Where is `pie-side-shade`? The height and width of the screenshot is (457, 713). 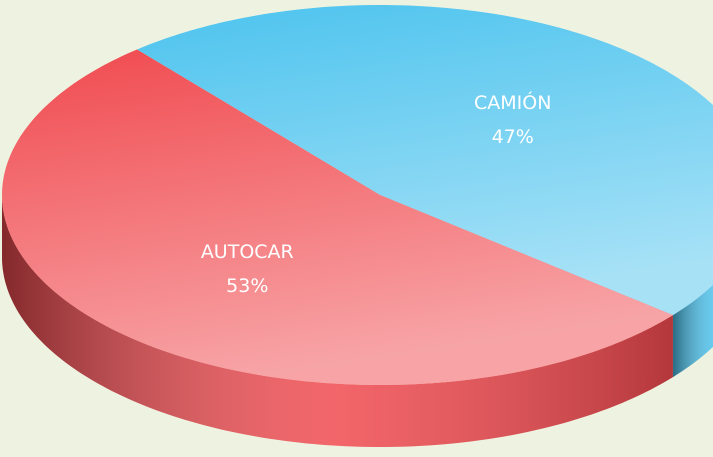 pie-side-shade is located at coordinates (692, 331).